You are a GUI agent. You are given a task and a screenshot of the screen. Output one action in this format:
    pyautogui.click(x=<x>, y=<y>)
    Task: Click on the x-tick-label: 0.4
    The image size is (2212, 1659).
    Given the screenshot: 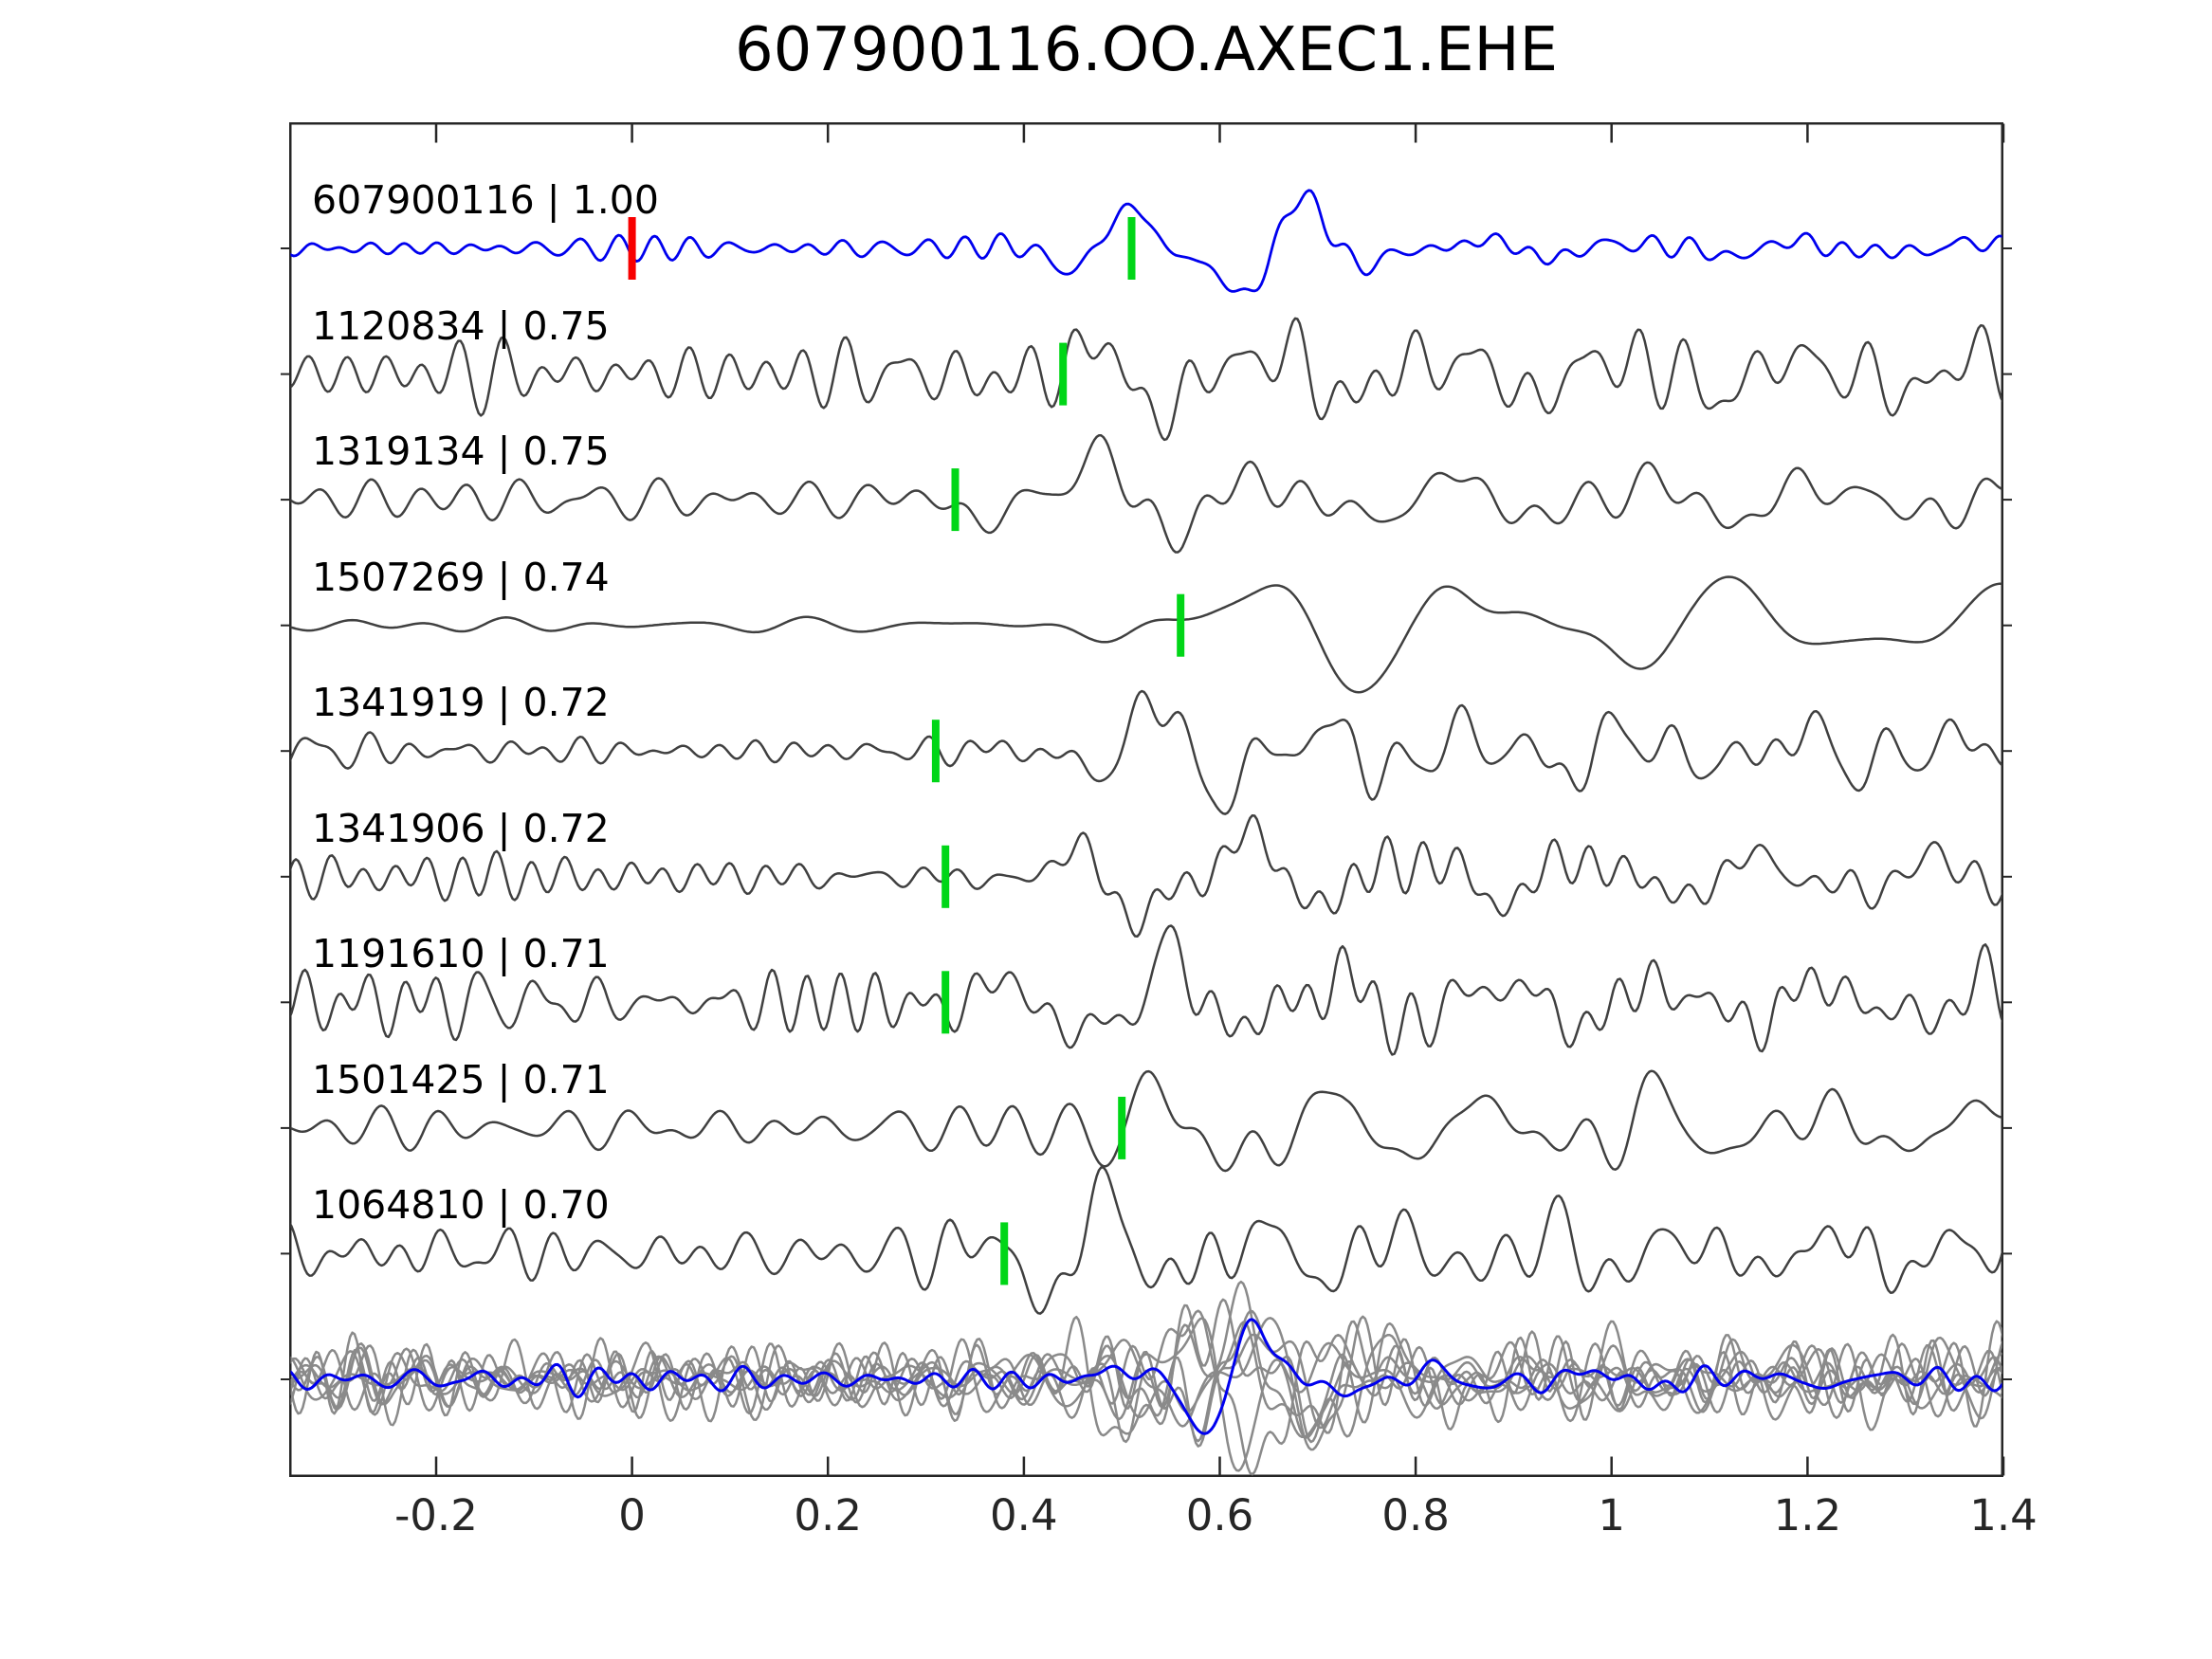 What is the action you would take?
    pyautogui.click(x=1024, y=1515)
    